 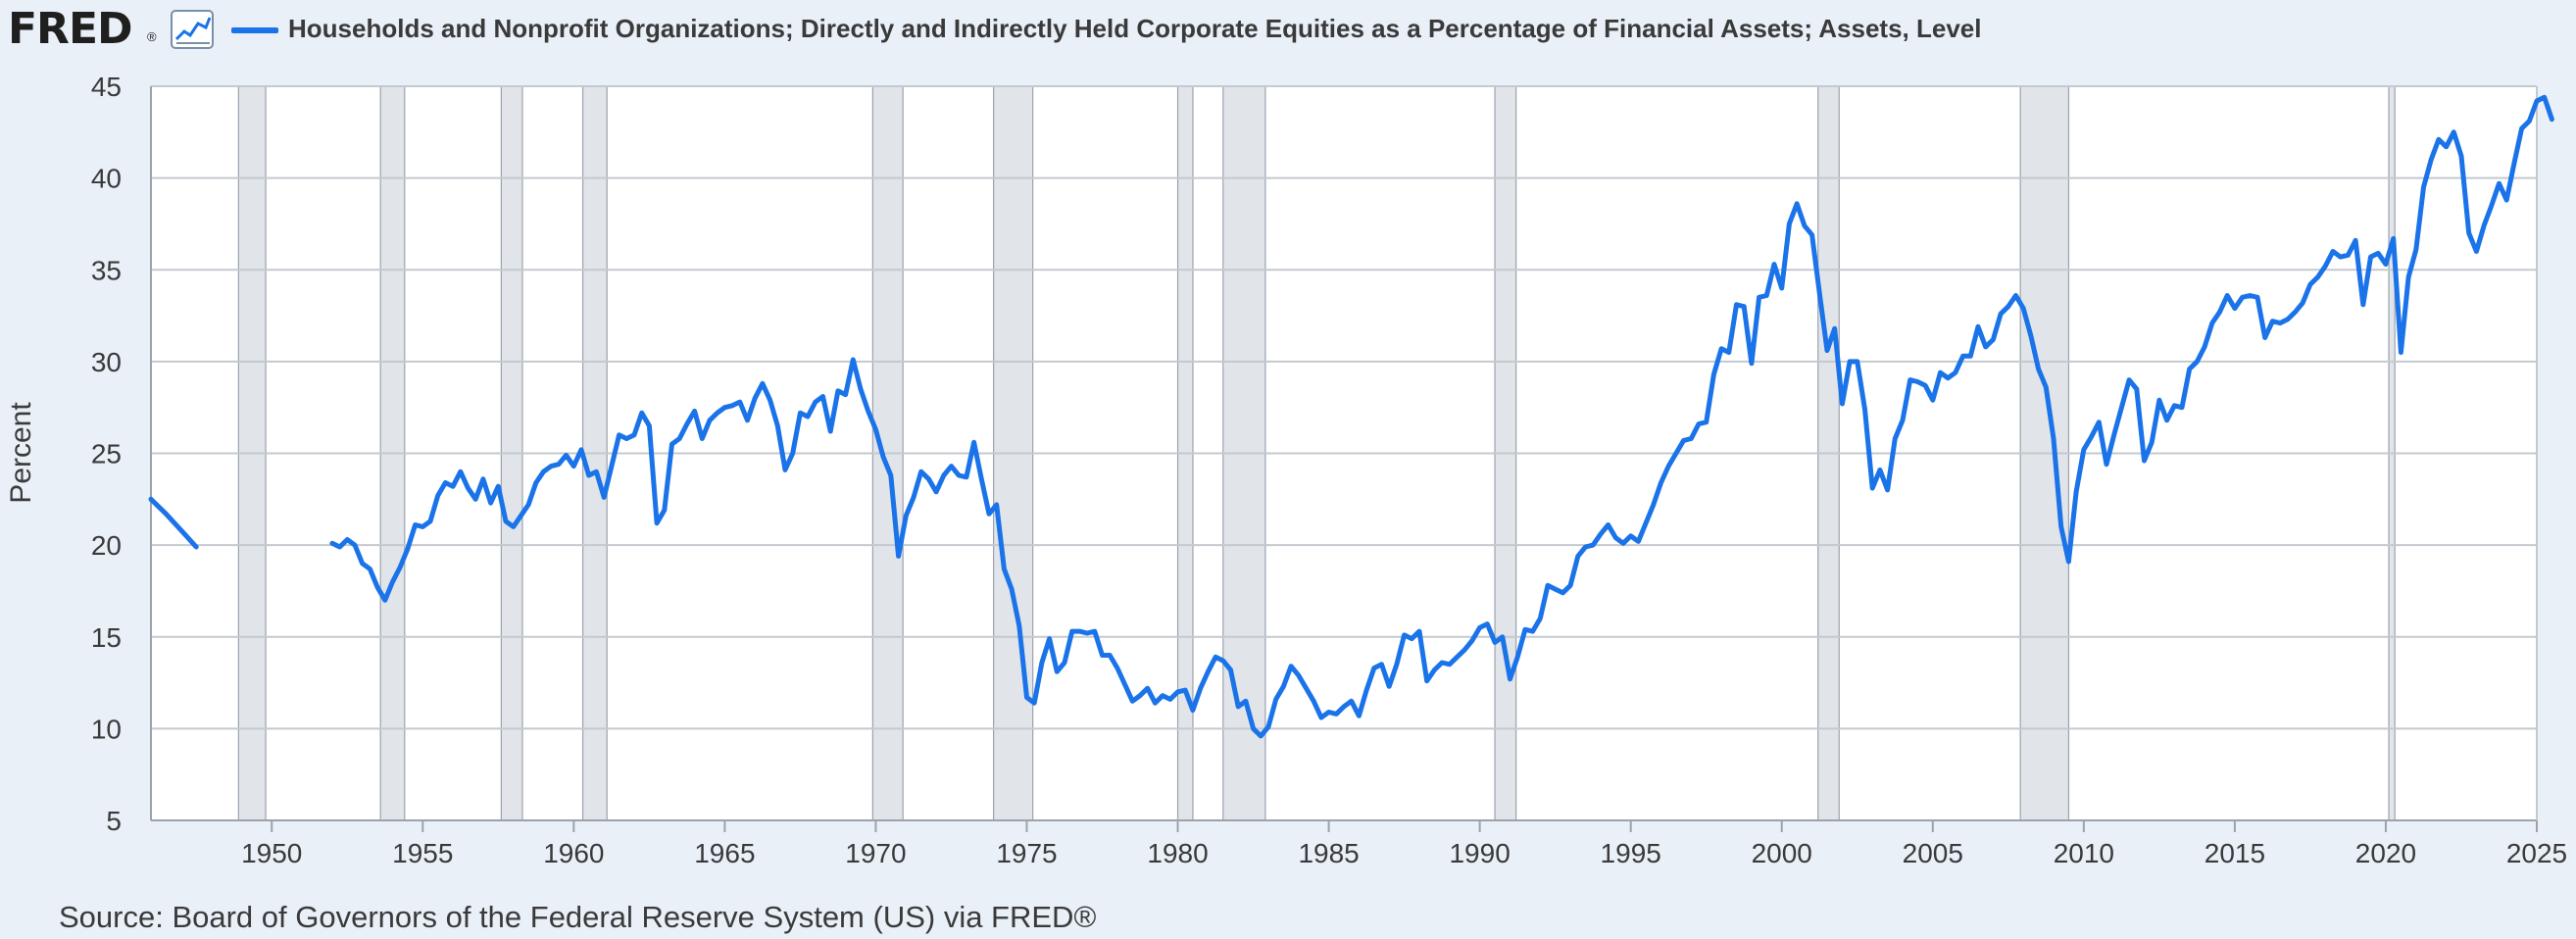 What do you see at coordinates (106, 87) in the screenshot?
I see `y-tick-label: 45` at bounding box center [106, 87].